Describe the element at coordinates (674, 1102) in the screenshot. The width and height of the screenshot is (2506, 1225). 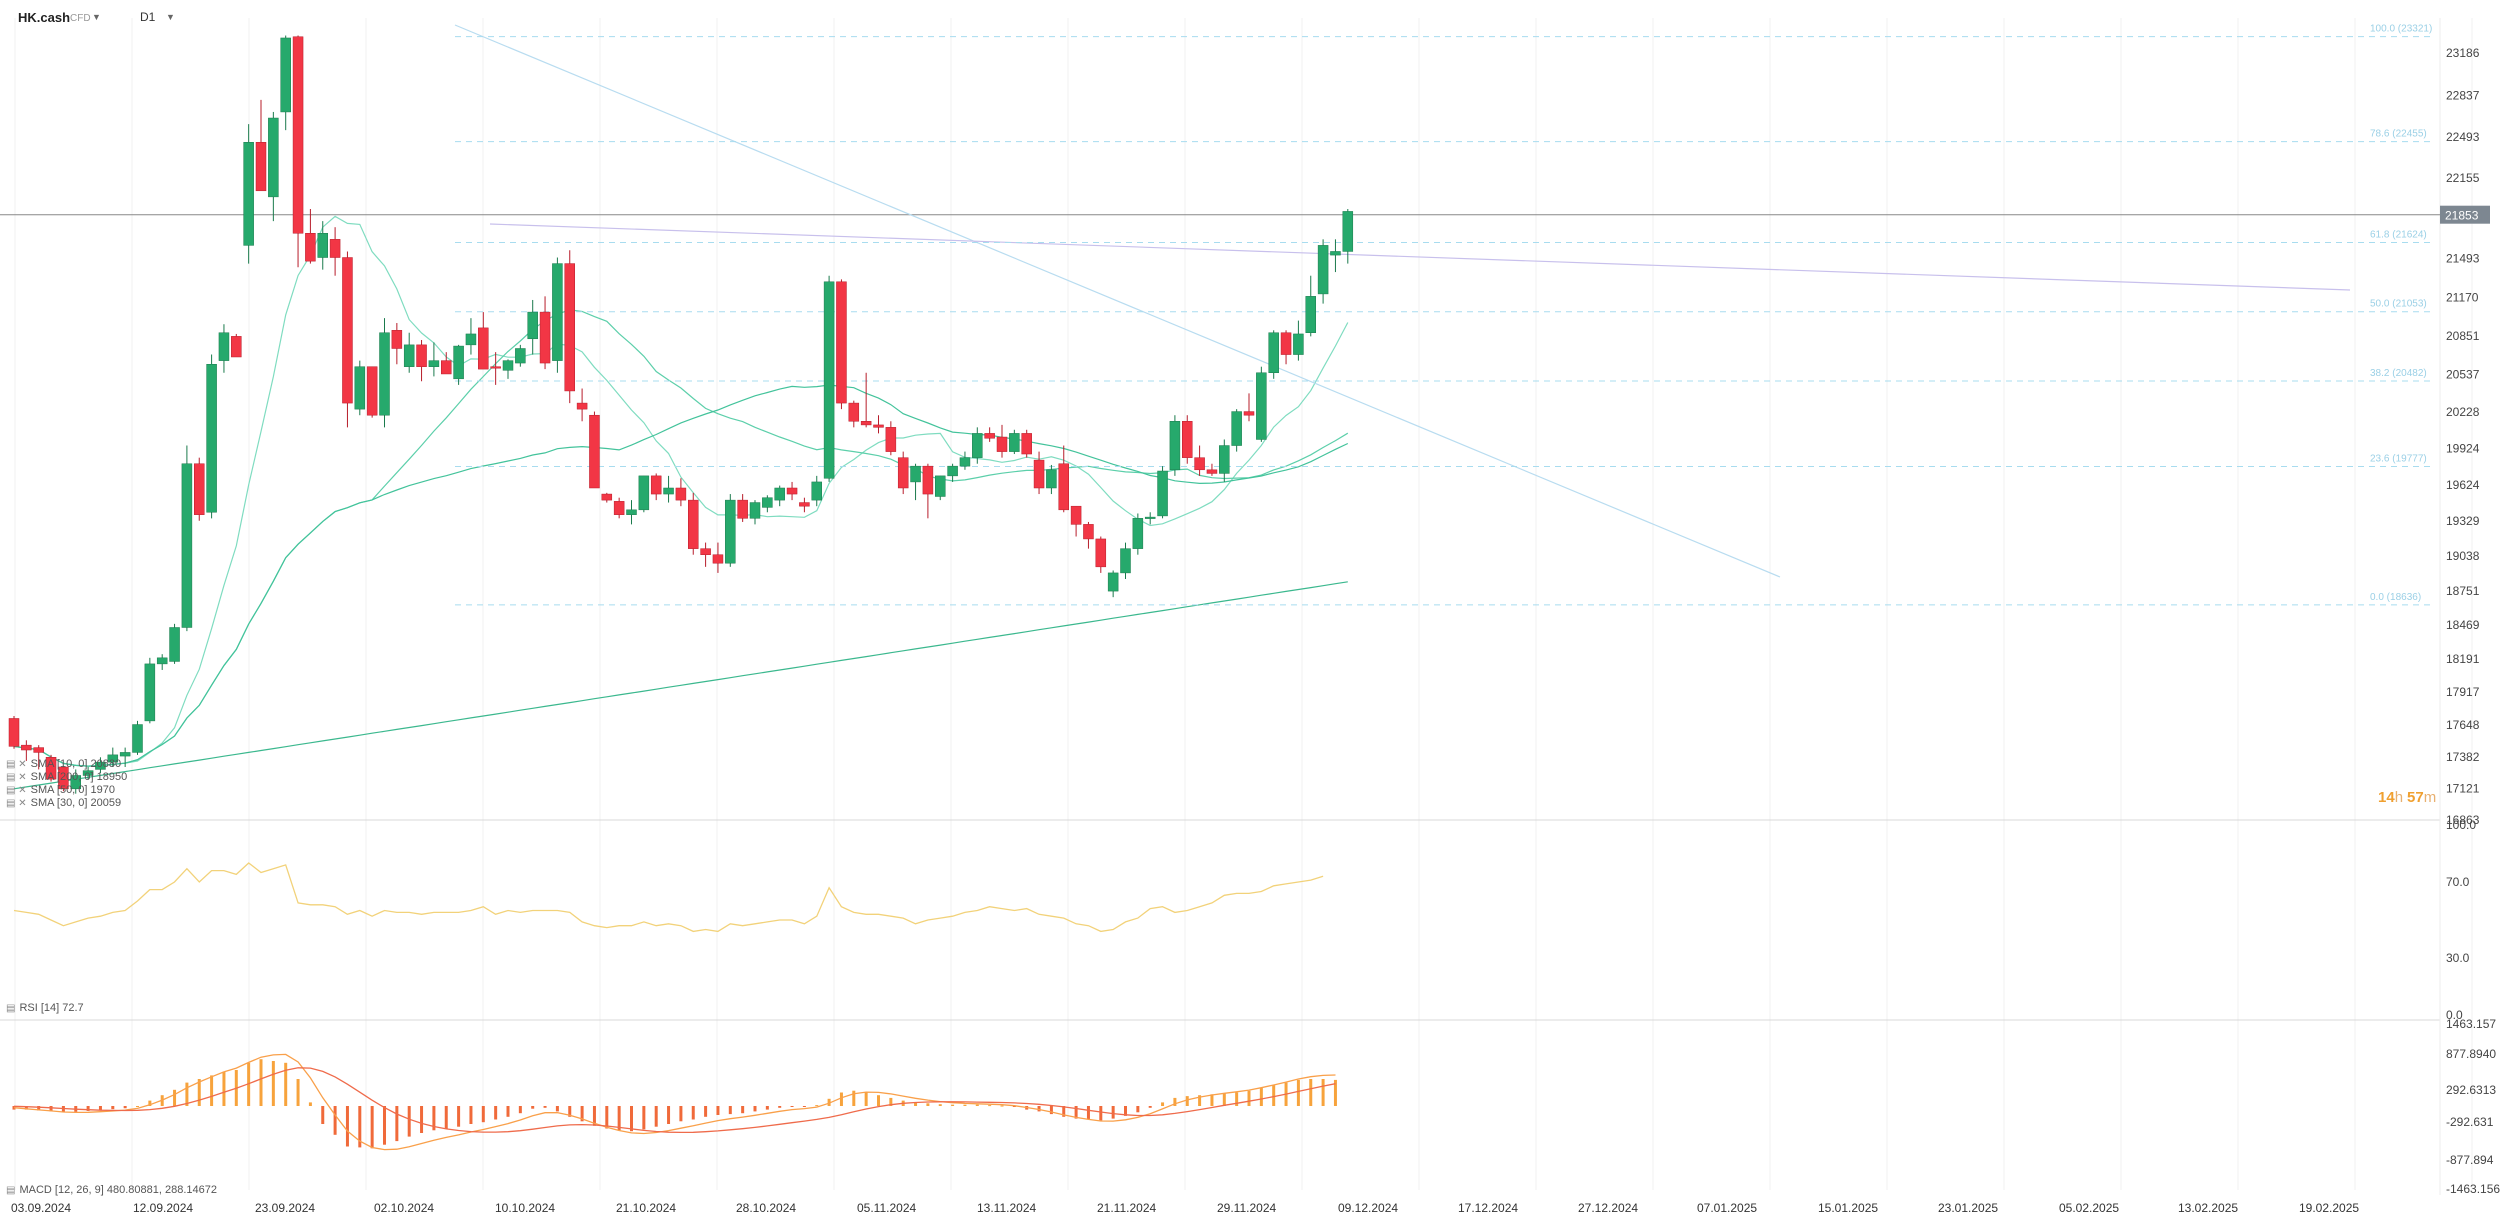
I see `macd-line` at that location.